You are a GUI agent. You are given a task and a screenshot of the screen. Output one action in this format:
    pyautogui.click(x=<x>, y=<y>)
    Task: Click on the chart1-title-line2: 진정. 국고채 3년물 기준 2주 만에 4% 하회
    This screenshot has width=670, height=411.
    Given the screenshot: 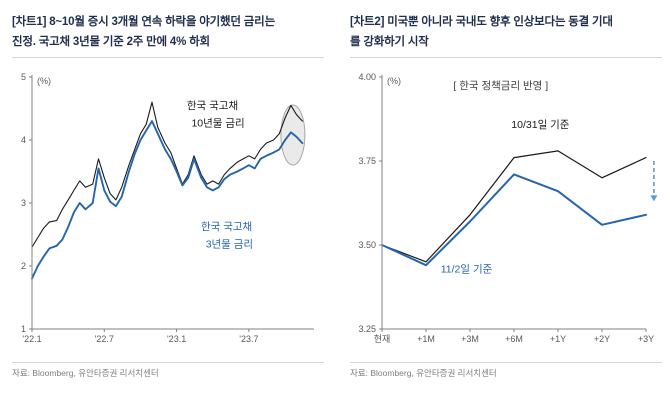 What is the action you would take?
    pyautogui.click(x=111, y=41)
    